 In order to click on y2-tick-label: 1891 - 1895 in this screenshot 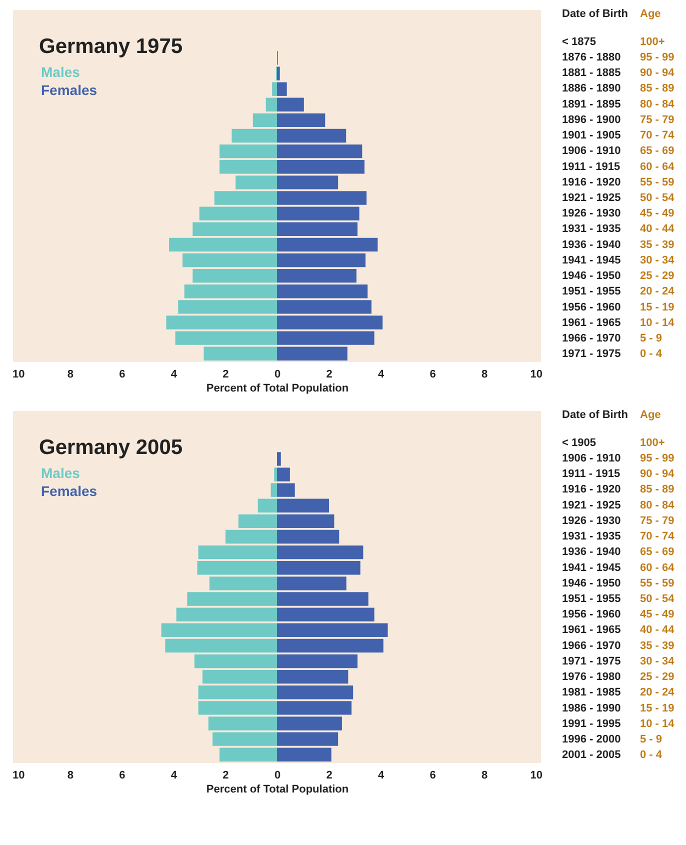, I will do `click(591, 104)`.